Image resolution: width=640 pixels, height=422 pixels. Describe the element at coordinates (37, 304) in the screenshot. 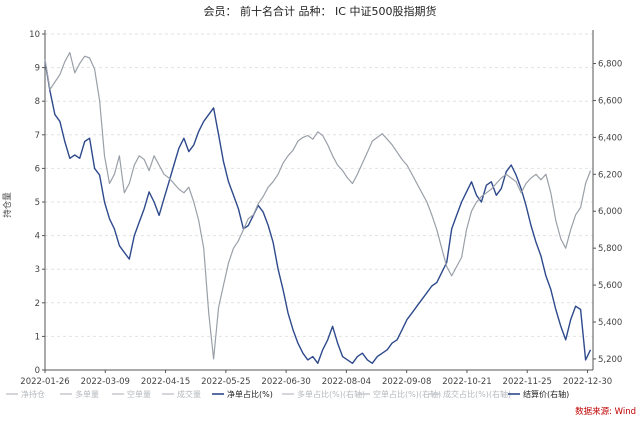

I see `y-left-tick-2: 2` at that location.